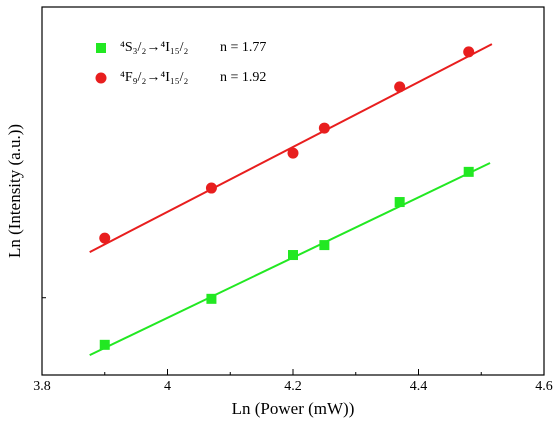 Image resolution: width=556 pixels, height=435 pixels. Describe the element at coordinates (42, 386) in the screenshot. I see `x-tick-label: 3.8` at that location.